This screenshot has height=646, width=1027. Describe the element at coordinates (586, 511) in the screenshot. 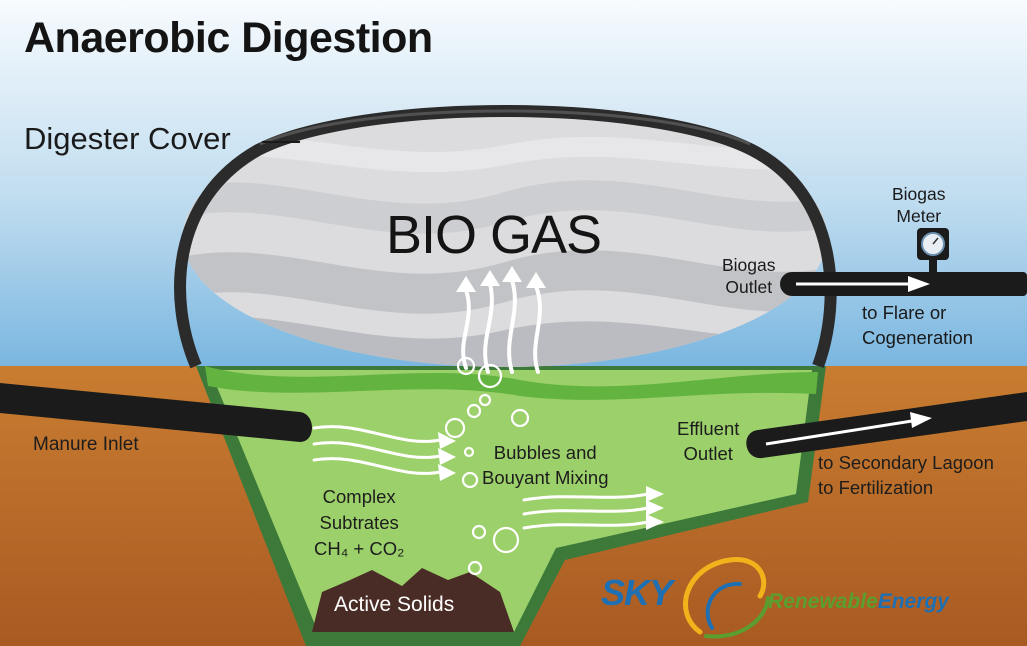

I see `mixing-arrows` at that location.